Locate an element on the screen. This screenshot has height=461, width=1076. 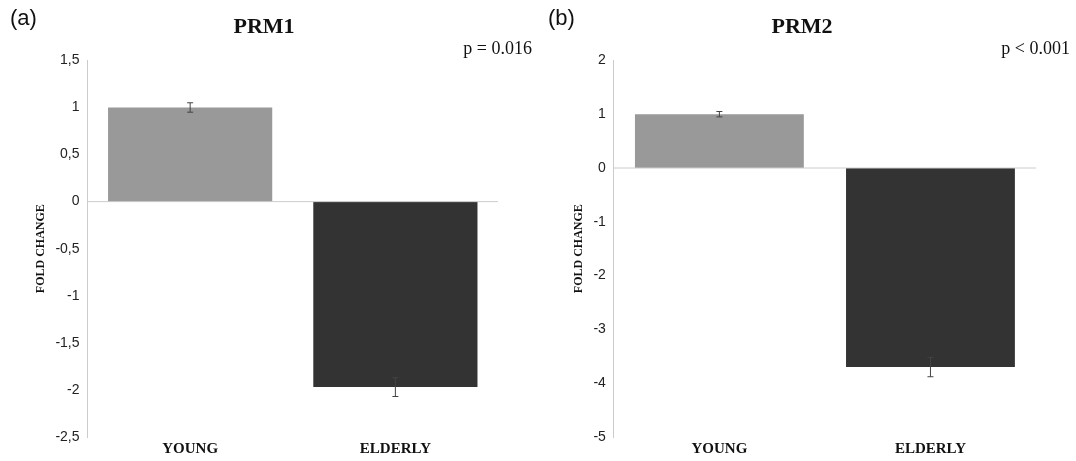
text: p = 0.016 is located at coordinates (497, 47).